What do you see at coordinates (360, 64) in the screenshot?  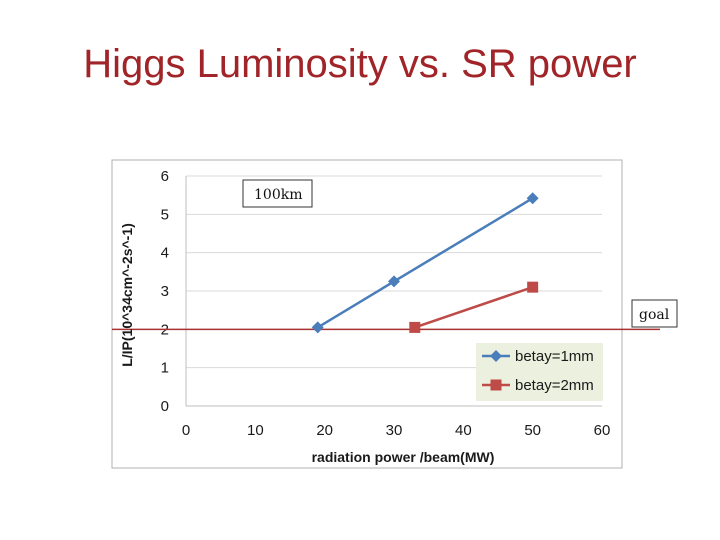 I see `slide-title: Higgs Luminosity vs. SR power` at bounding box center [360, 64].